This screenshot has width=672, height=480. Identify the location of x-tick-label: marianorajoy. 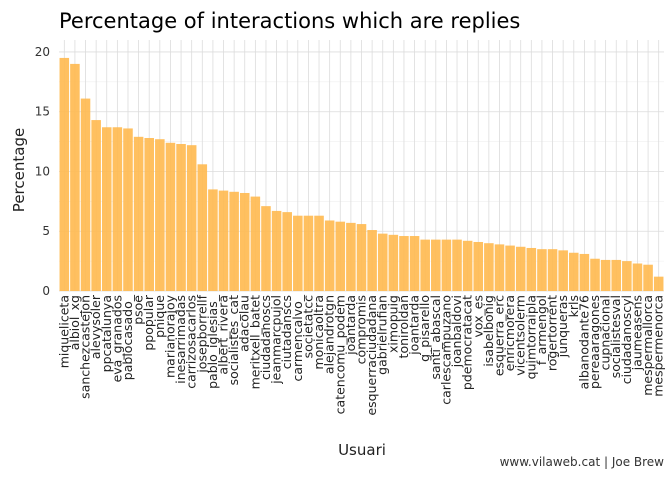
(169, 336).